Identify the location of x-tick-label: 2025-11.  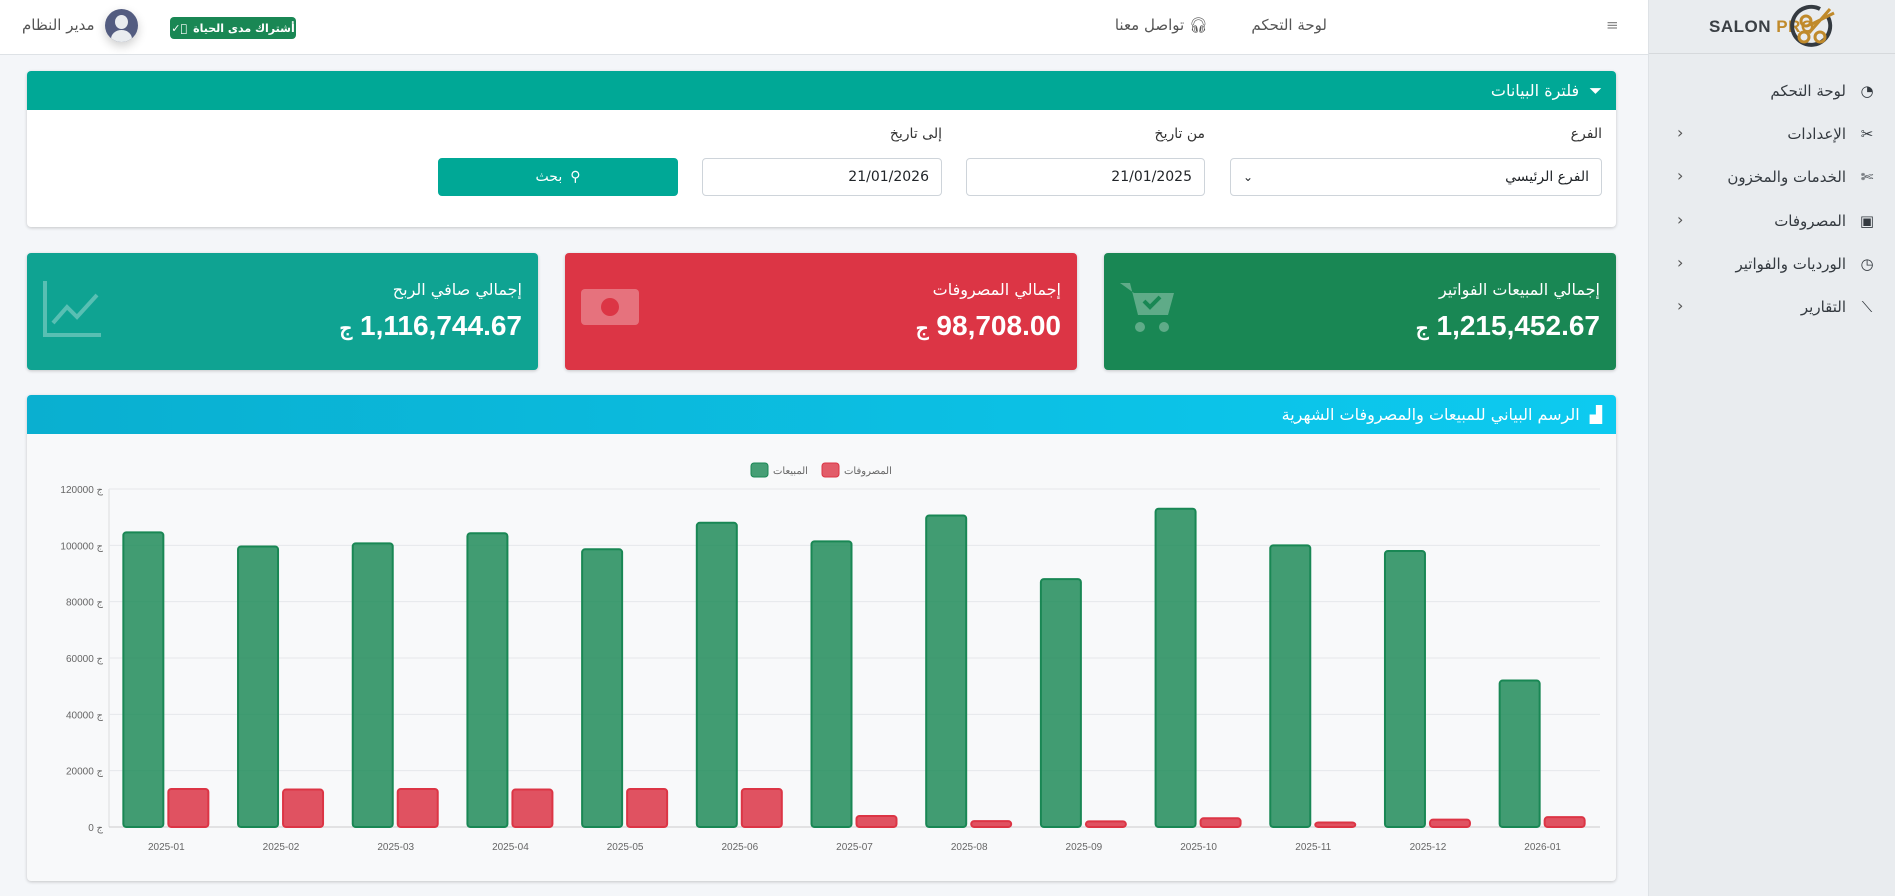
(1313, 847).